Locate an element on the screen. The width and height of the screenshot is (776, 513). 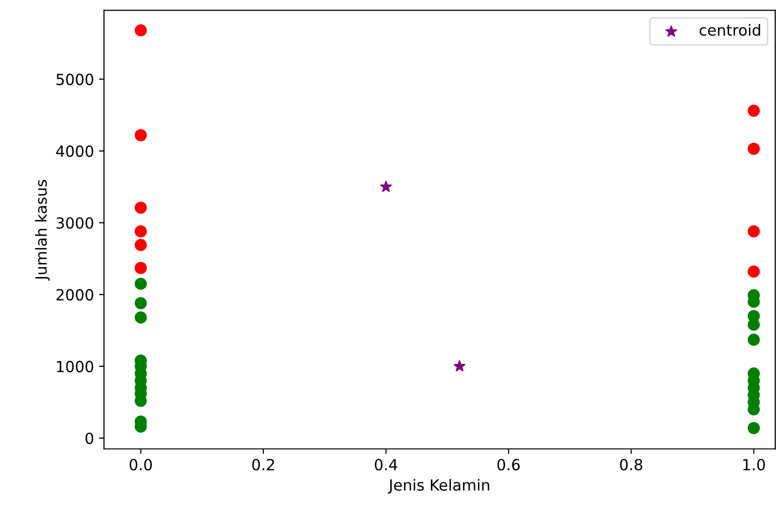
y-tick-label: 0 is located at coordinates (90, 438).